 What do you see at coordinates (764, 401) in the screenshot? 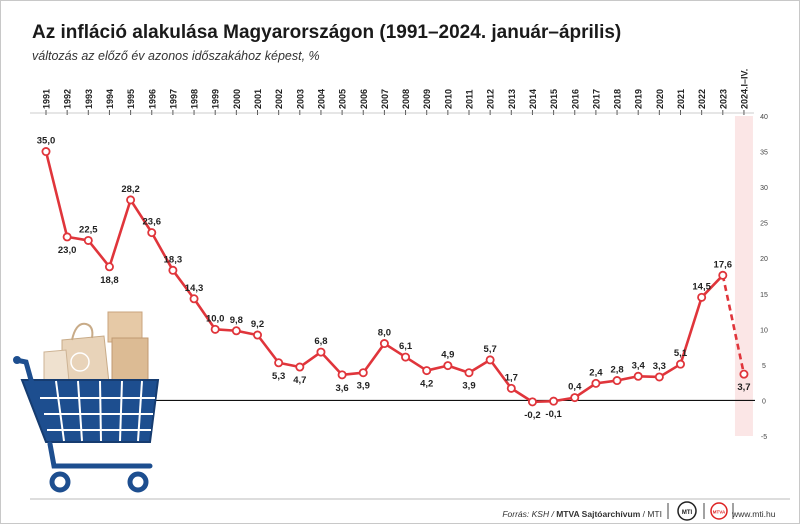
I see `y-tick-label: 0` at bounding box center [764, 401].